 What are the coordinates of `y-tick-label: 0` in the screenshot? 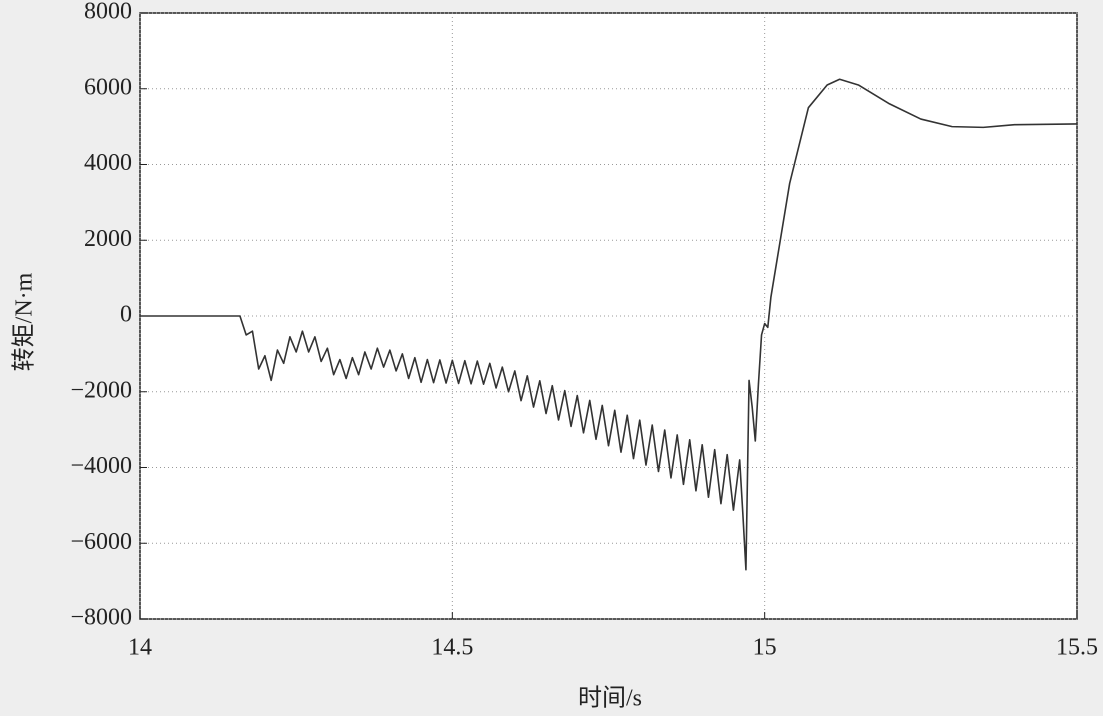 It's located at (126, 315).